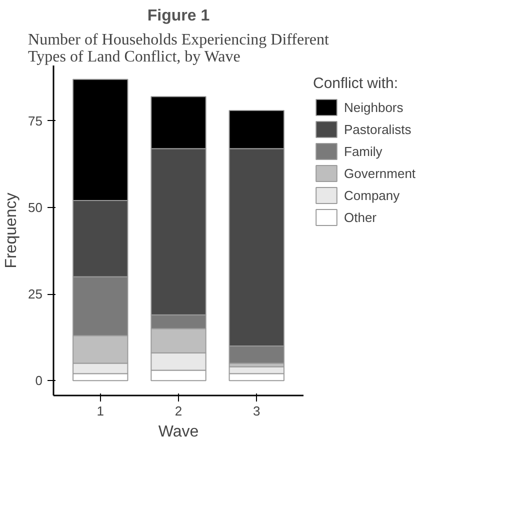 The width and height of the screenshot is (515, 522). I want to click on y-axis-title: Frequency, so click(11, 230).